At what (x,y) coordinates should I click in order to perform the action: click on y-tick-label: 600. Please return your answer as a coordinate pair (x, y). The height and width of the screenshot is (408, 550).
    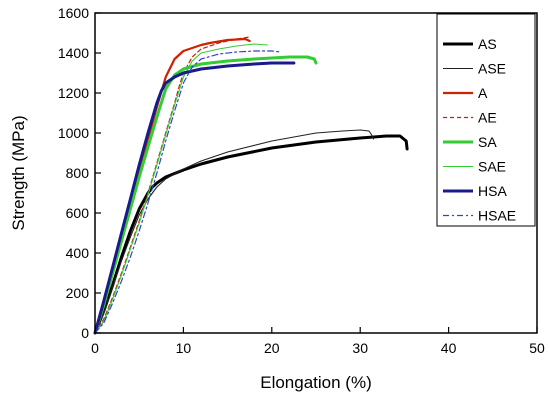
    Looking at the image, I should click on (78, 213).